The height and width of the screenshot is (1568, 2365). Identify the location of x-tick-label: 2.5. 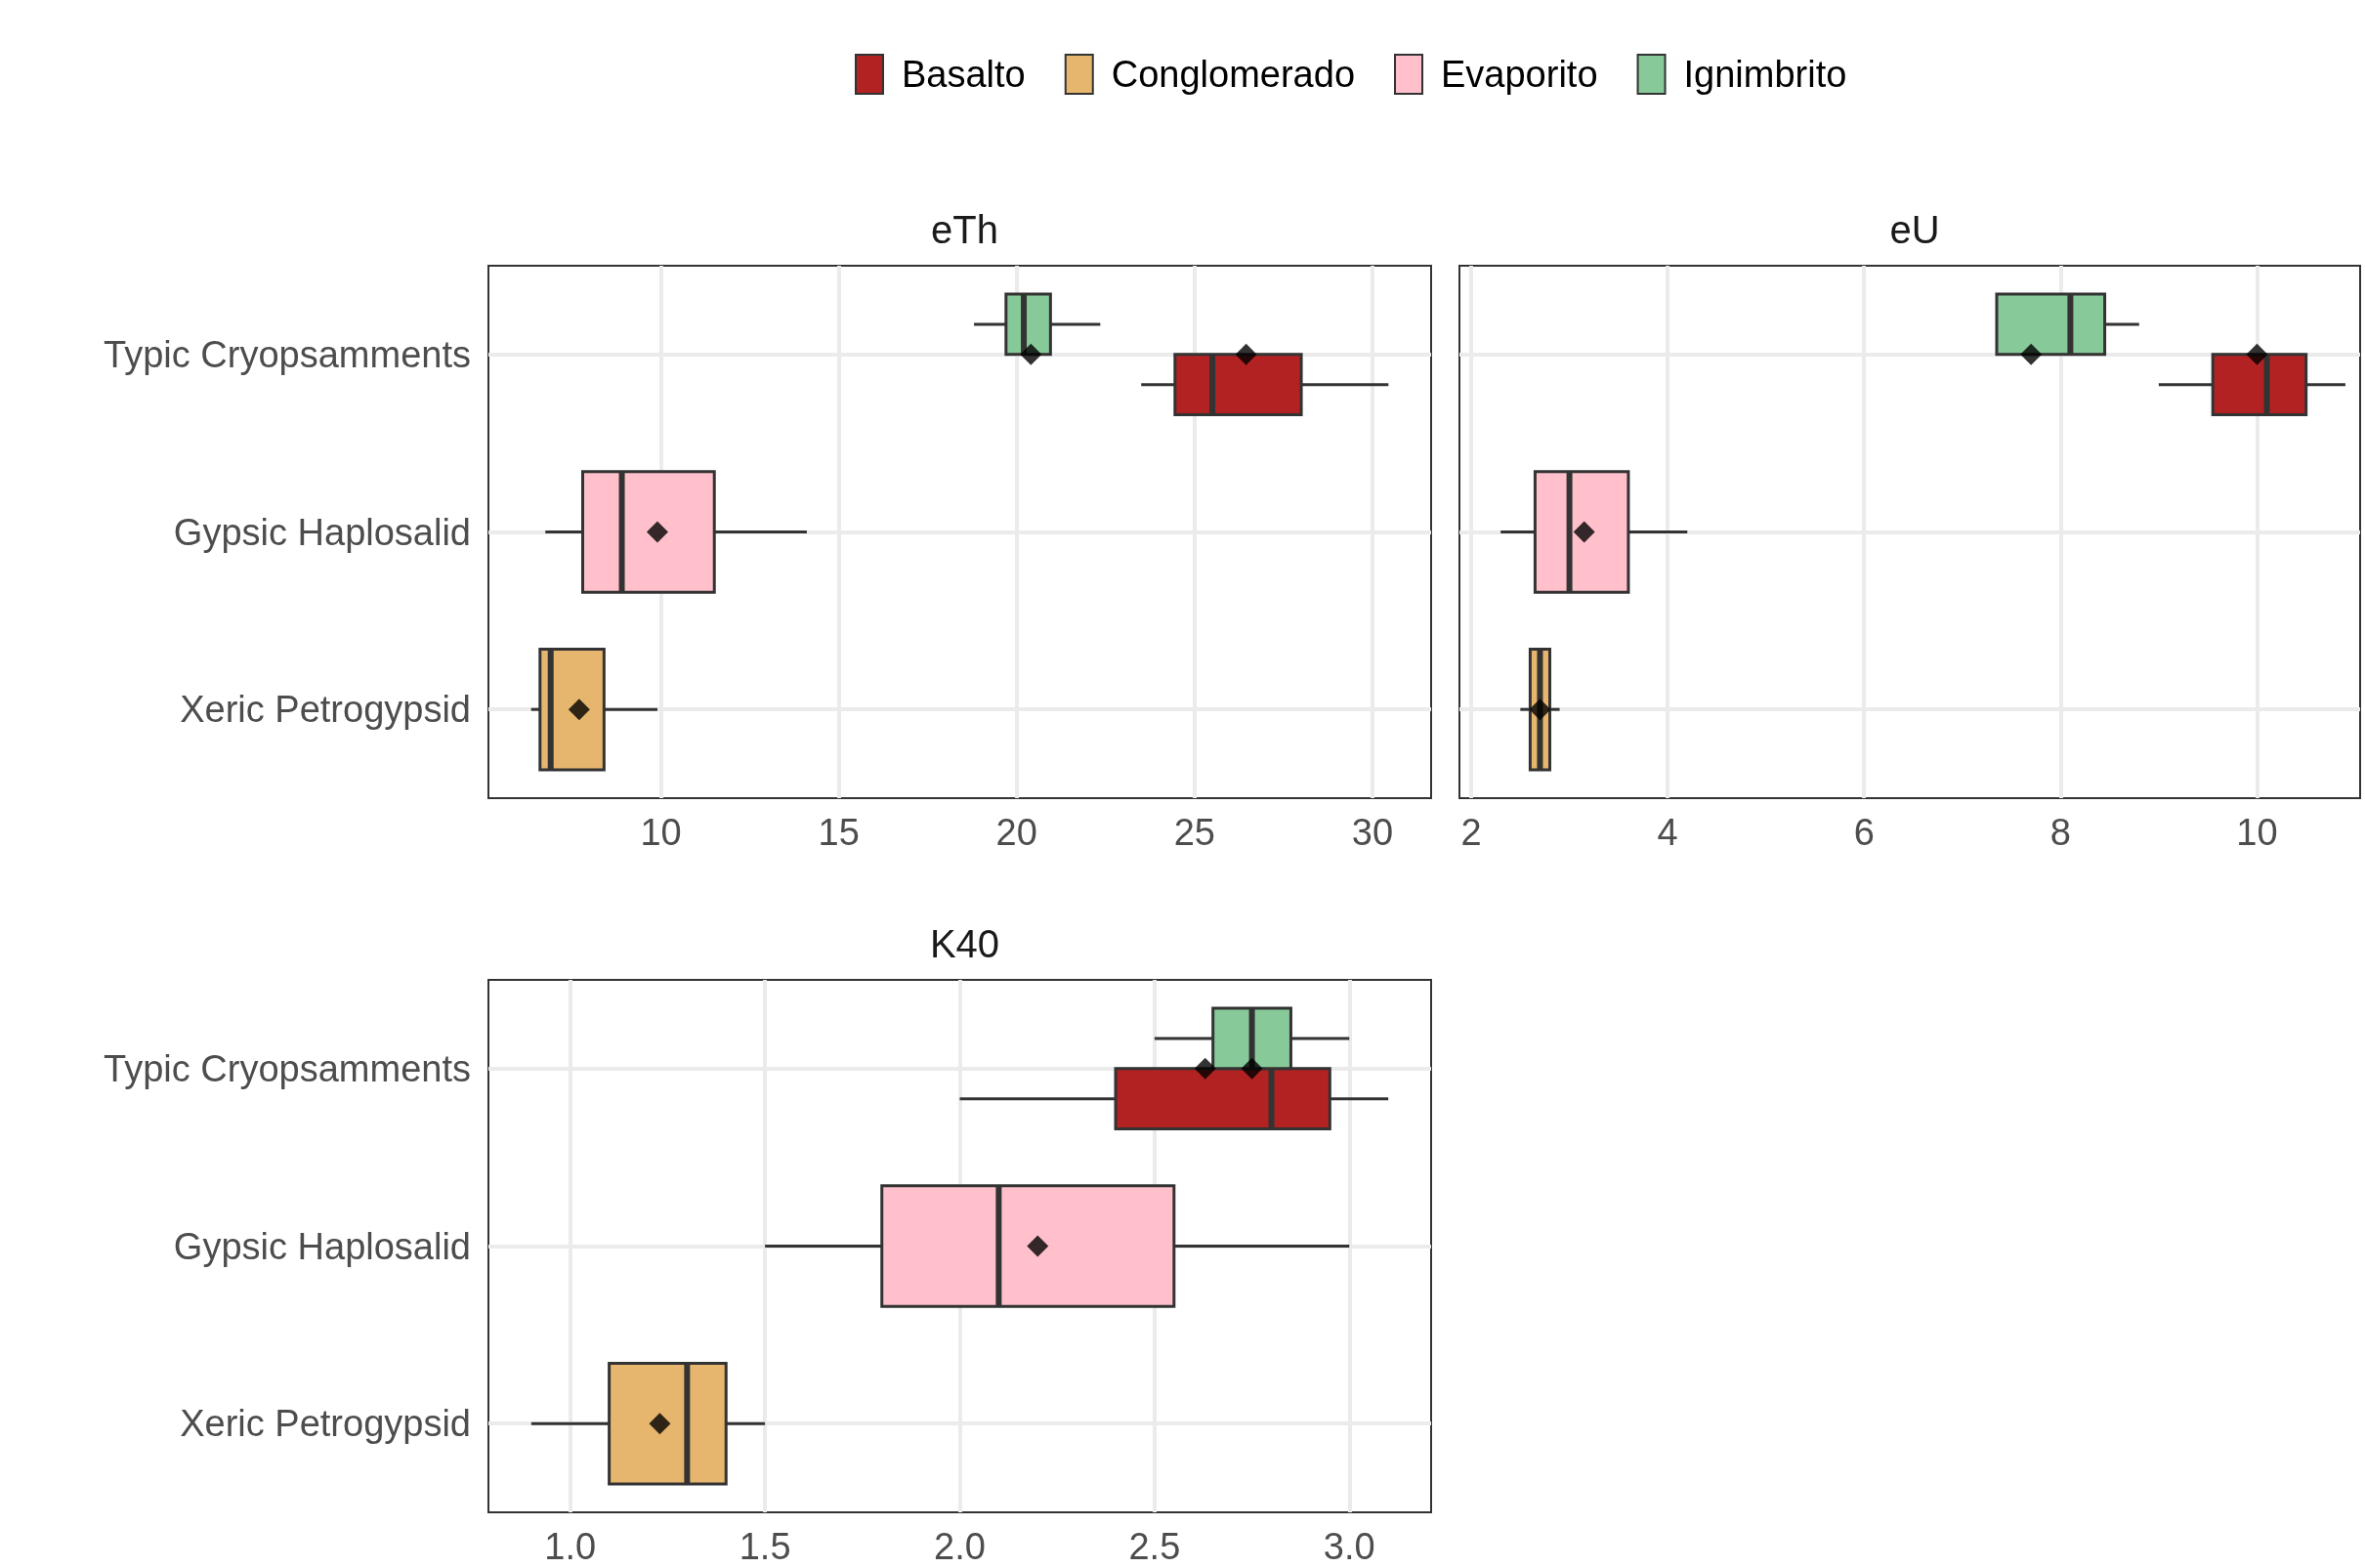
(1154, 1546).